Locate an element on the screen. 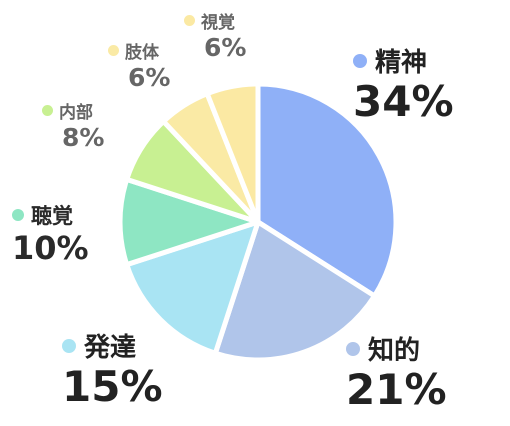 The width and height of the screenshot is (510, 426). label-hattatsu: 発達 15% is located at coordinates (112, 367).